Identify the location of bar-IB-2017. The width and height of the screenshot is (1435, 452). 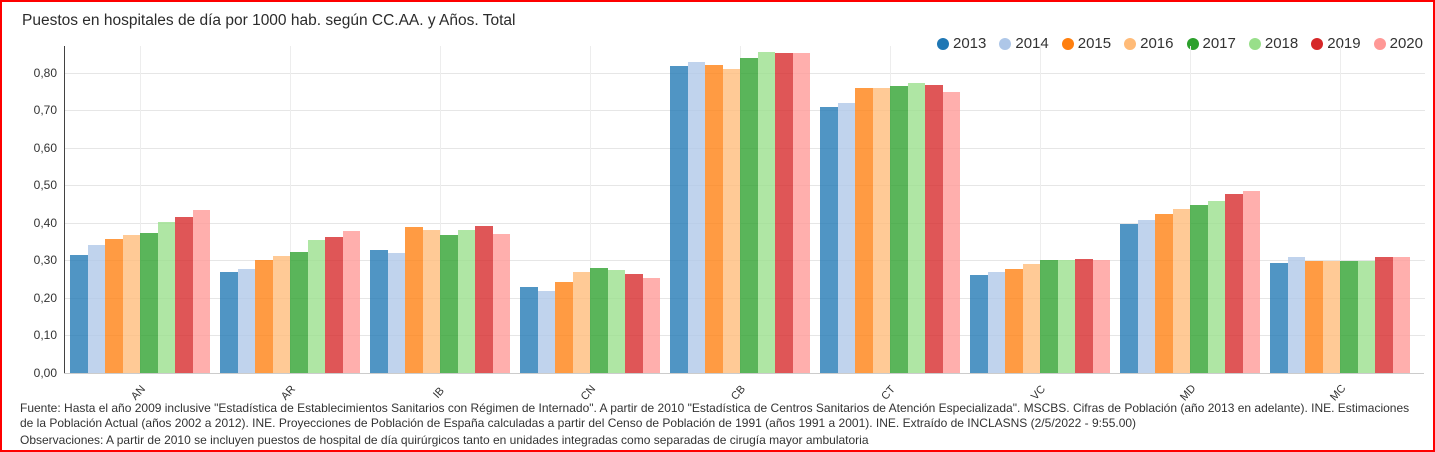
(449, 304).